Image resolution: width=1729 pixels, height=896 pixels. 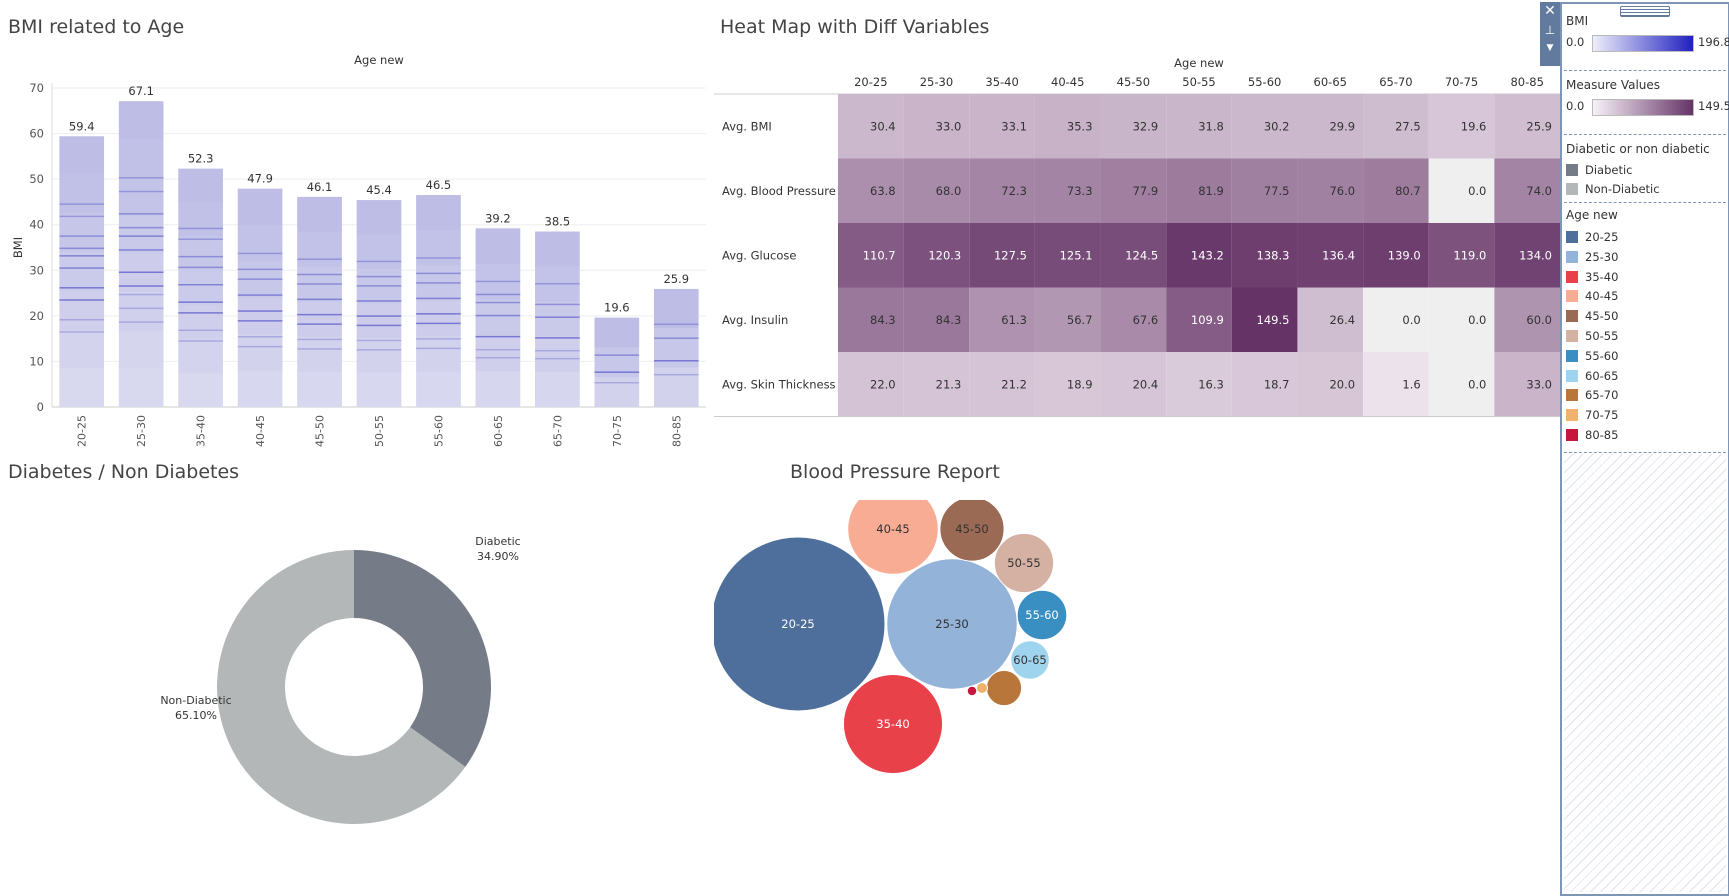 I want to click on legend-label: 80-85, so click(x=1602, y=435).